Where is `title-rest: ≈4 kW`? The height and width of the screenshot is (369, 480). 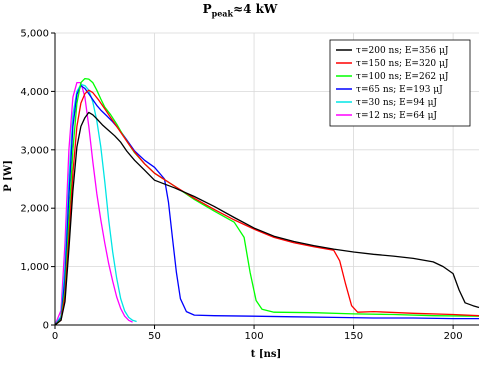
title-rest: ≈4 kW is located at coordinates (255, 9).